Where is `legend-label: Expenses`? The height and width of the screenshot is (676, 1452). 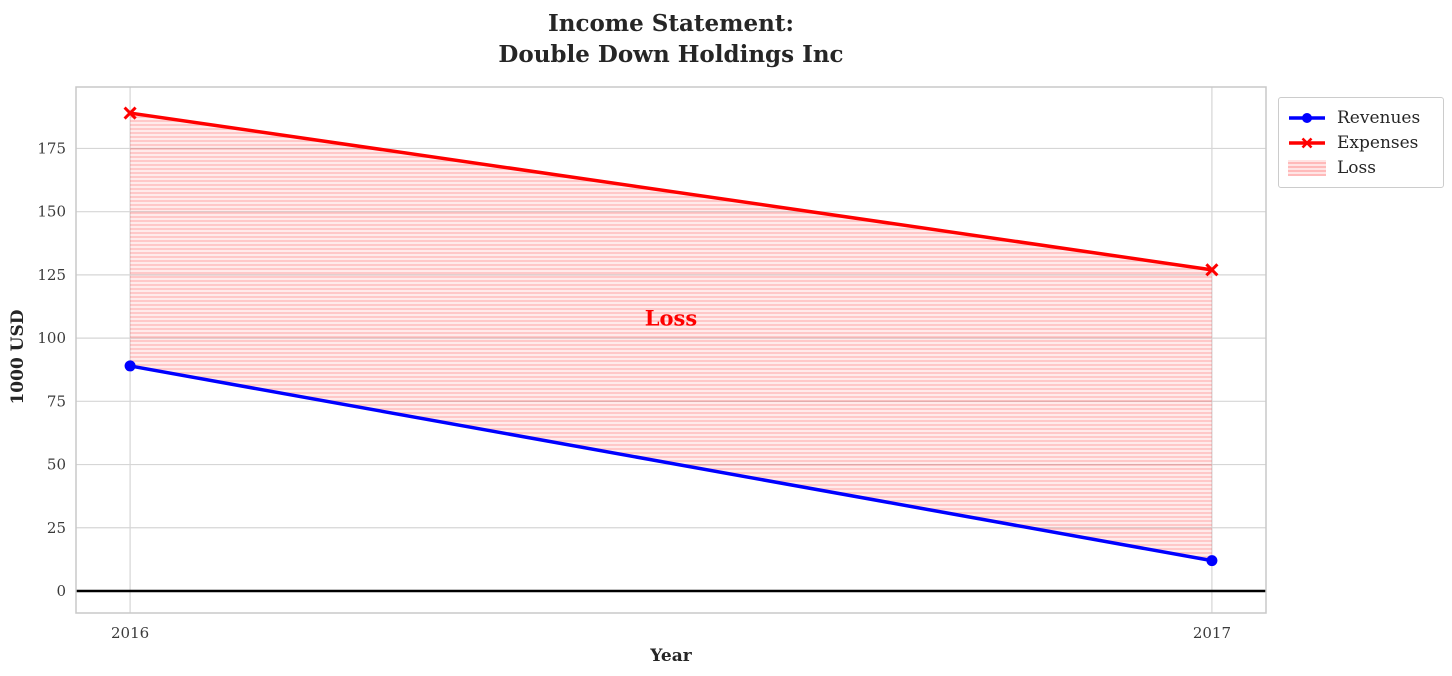
legend-label: Expenses is located at coordinates (1378, 142).